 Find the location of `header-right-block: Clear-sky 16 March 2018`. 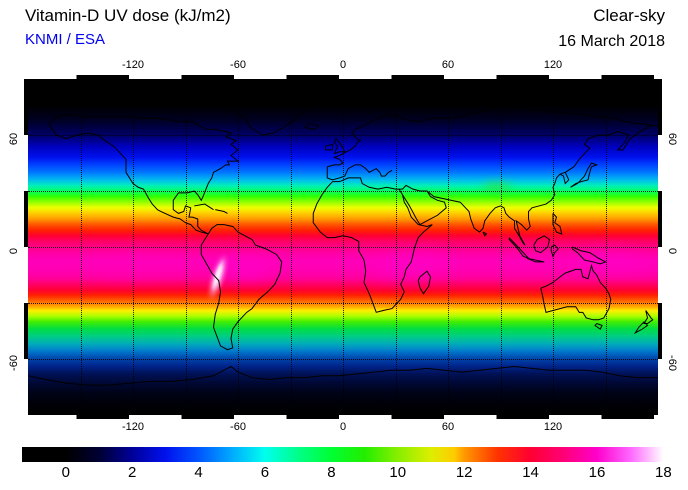

header-right-block: Clear-sky 16 March 2018 is located at coordinates (611, 28).